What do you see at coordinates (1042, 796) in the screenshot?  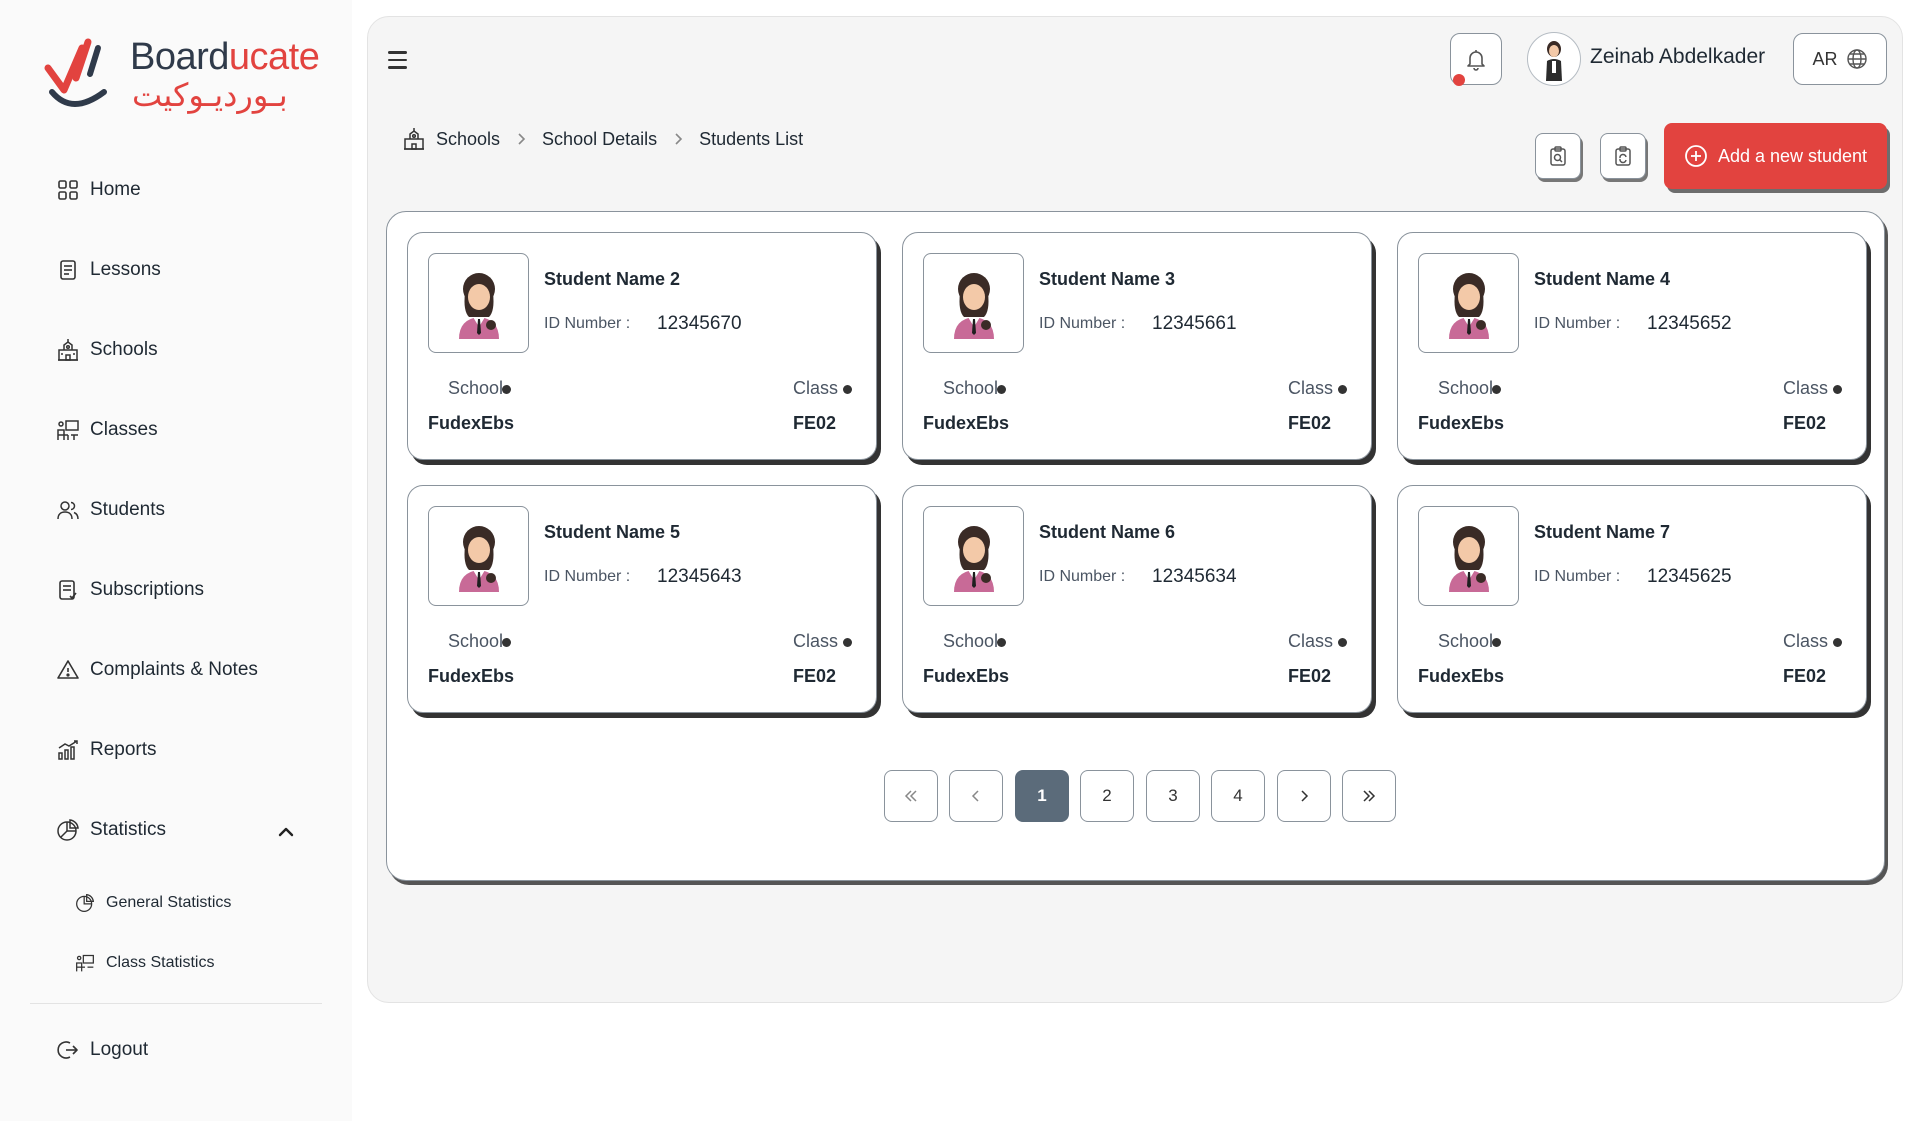 I see `page-button-1: 1` at bounding box center [1042, 796].